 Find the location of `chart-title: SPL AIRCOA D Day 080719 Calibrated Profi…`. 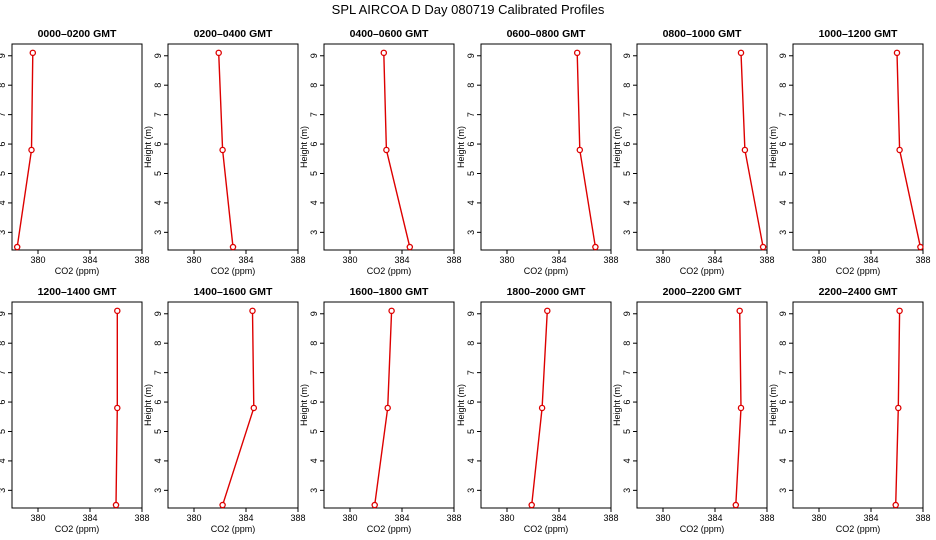

chart-title: SPL AIRCOA D Day 080719 Calibrated Profi… is located at coordinates (468, 9).